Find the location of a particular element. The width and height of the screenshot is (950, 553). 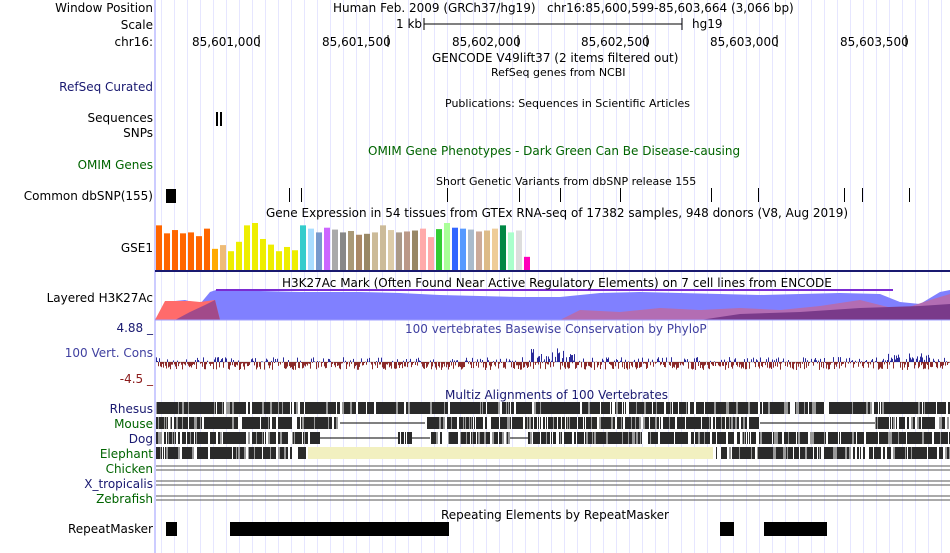

phylop-label: 100 Vert. Cons is located at coordinates (108, 353).